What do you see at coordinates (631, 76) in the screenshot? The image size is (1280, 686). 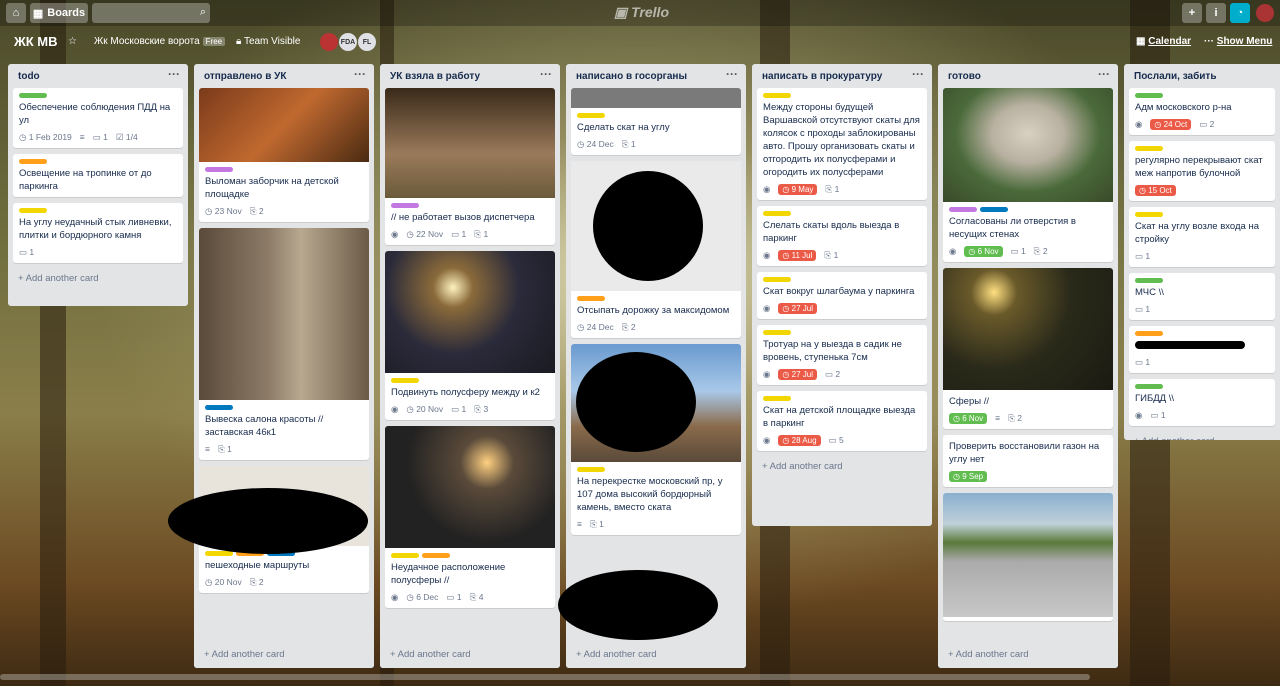 I see `list-title: написано в госорганы` at bounding box center [631, 76].